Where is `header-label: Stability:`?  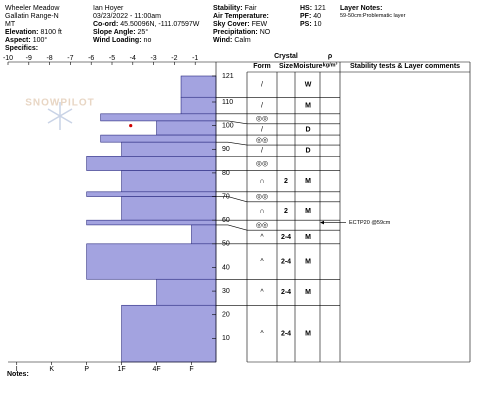 header-label: Stability: is located at coordinates (228, 8).